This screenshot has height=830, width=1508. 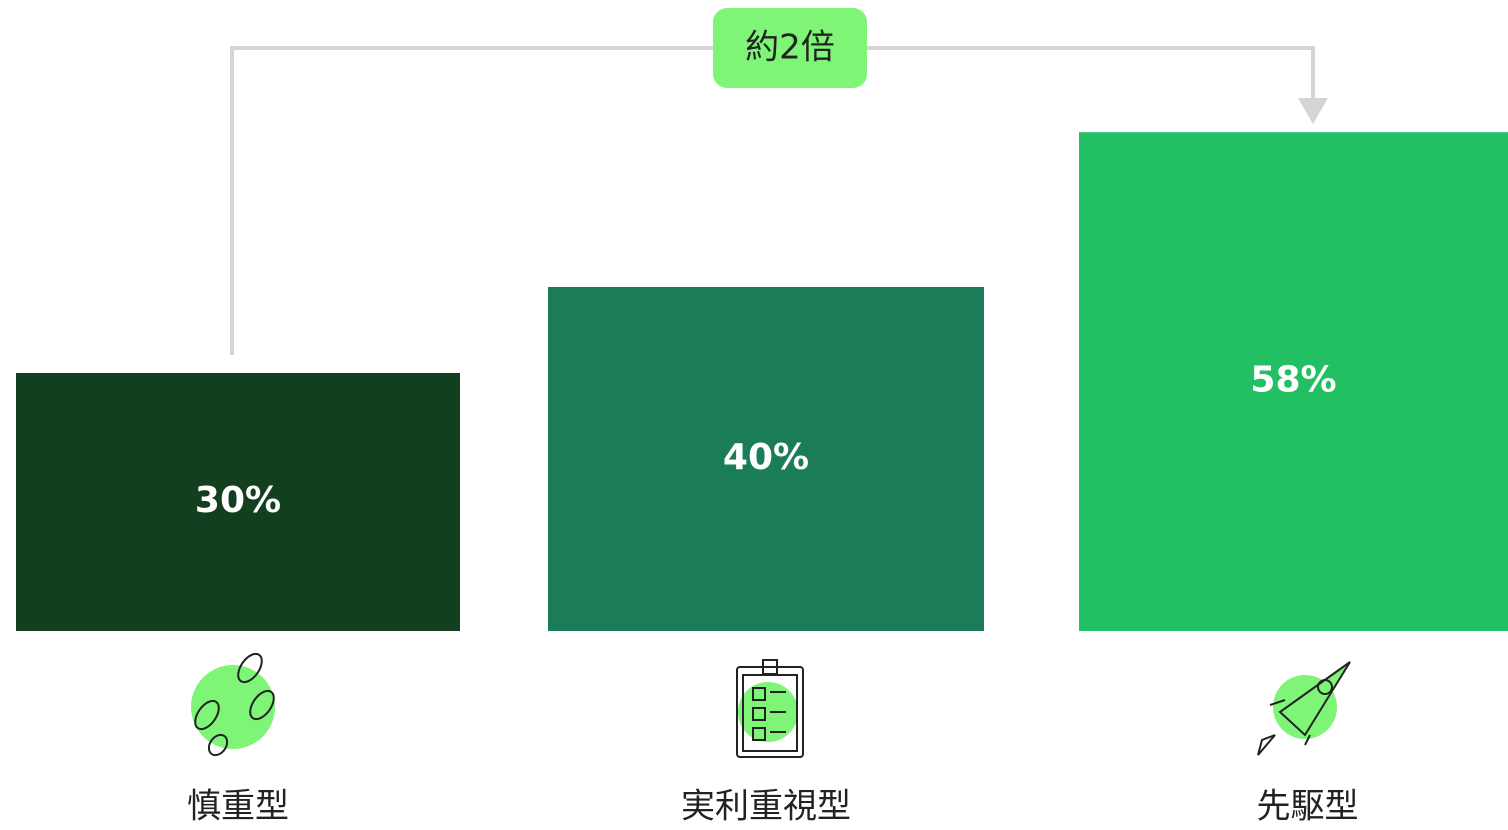 I want to click on arrow-head, so click(x=1313, y=111).